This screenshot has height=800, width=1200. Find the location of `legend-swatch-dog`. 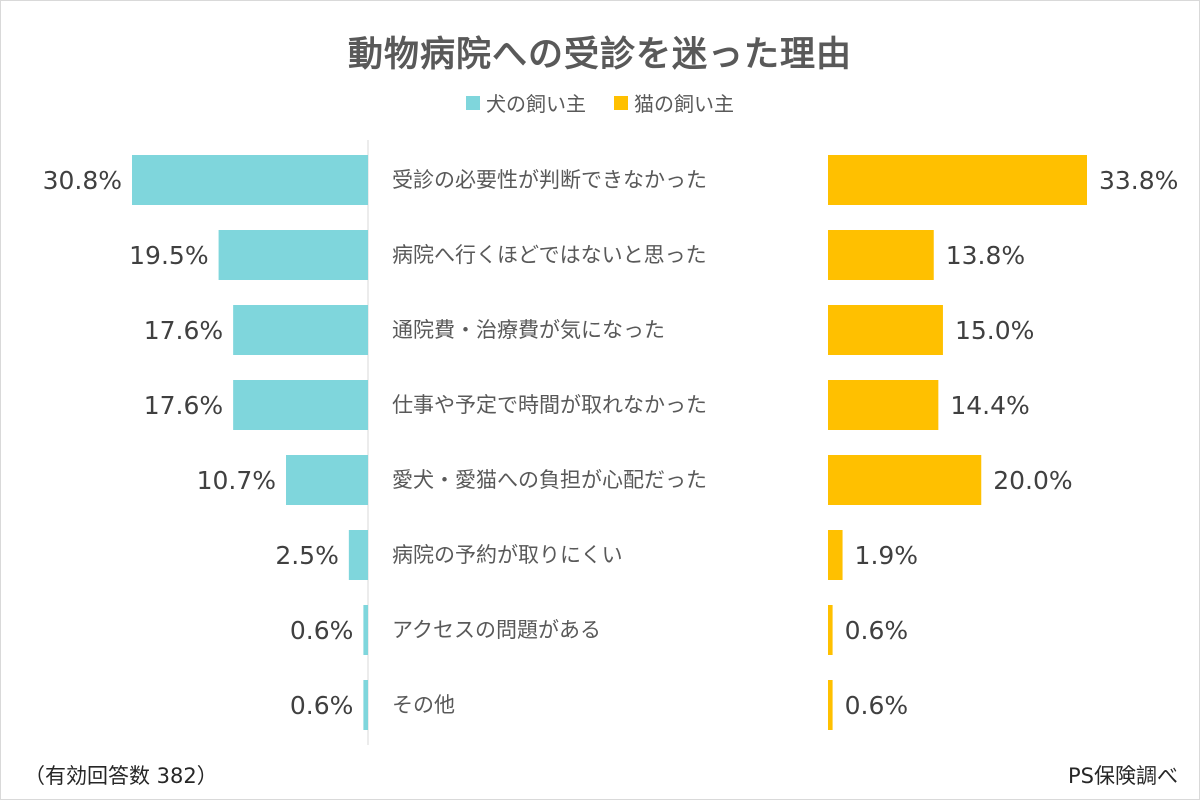

legend-swatch-dog is located at coordinates (473, 102).